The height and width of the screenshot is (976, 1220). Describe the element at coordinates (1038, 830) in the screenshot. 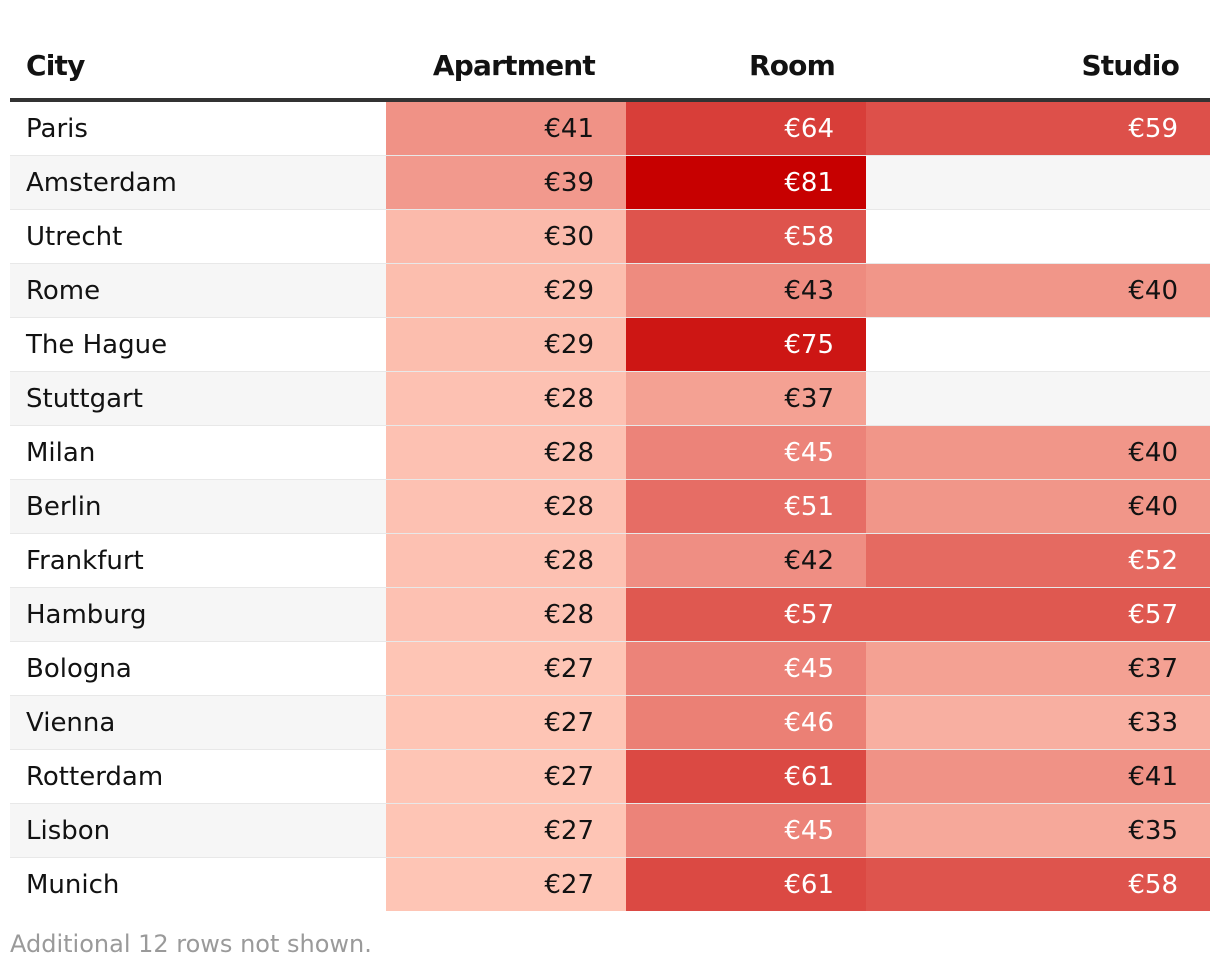

I see `studio-price-cell: €35` at that location.